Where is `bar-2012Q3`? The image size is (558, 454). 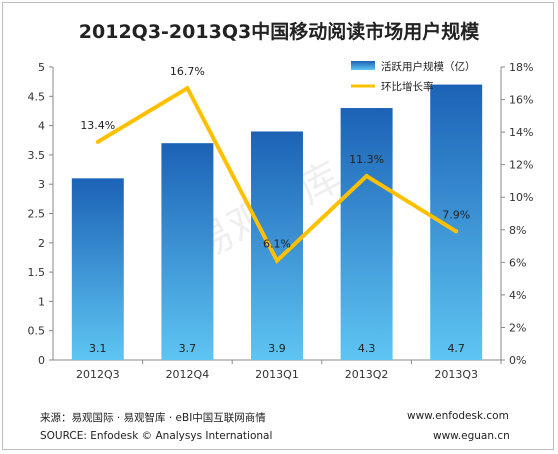
bar-2012Q3 is located at coordinates (97, 269).